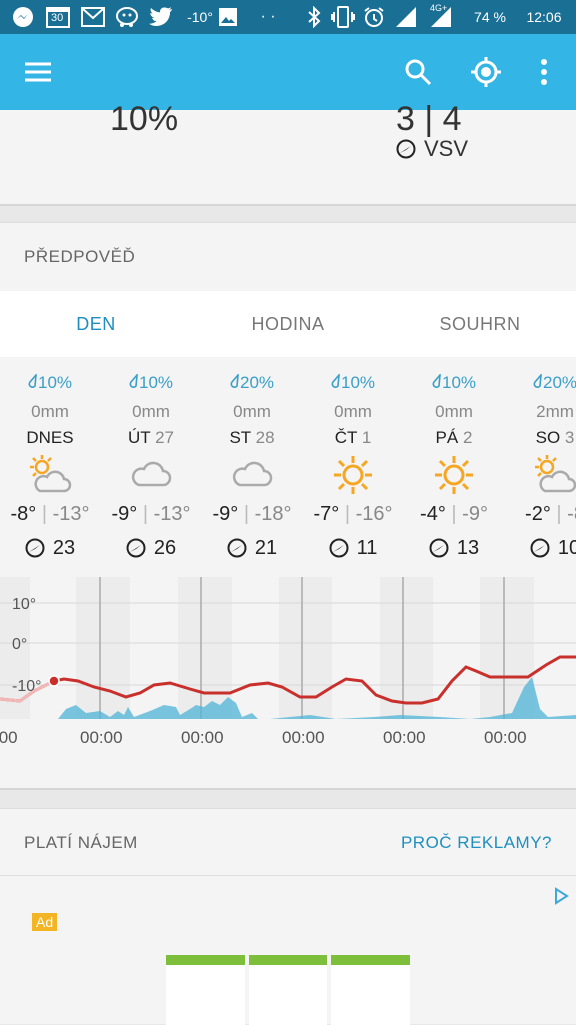 Image resolution: width=576 pixels, height=1025 pixels. I want to click on wind: 10, so click(540, 548).